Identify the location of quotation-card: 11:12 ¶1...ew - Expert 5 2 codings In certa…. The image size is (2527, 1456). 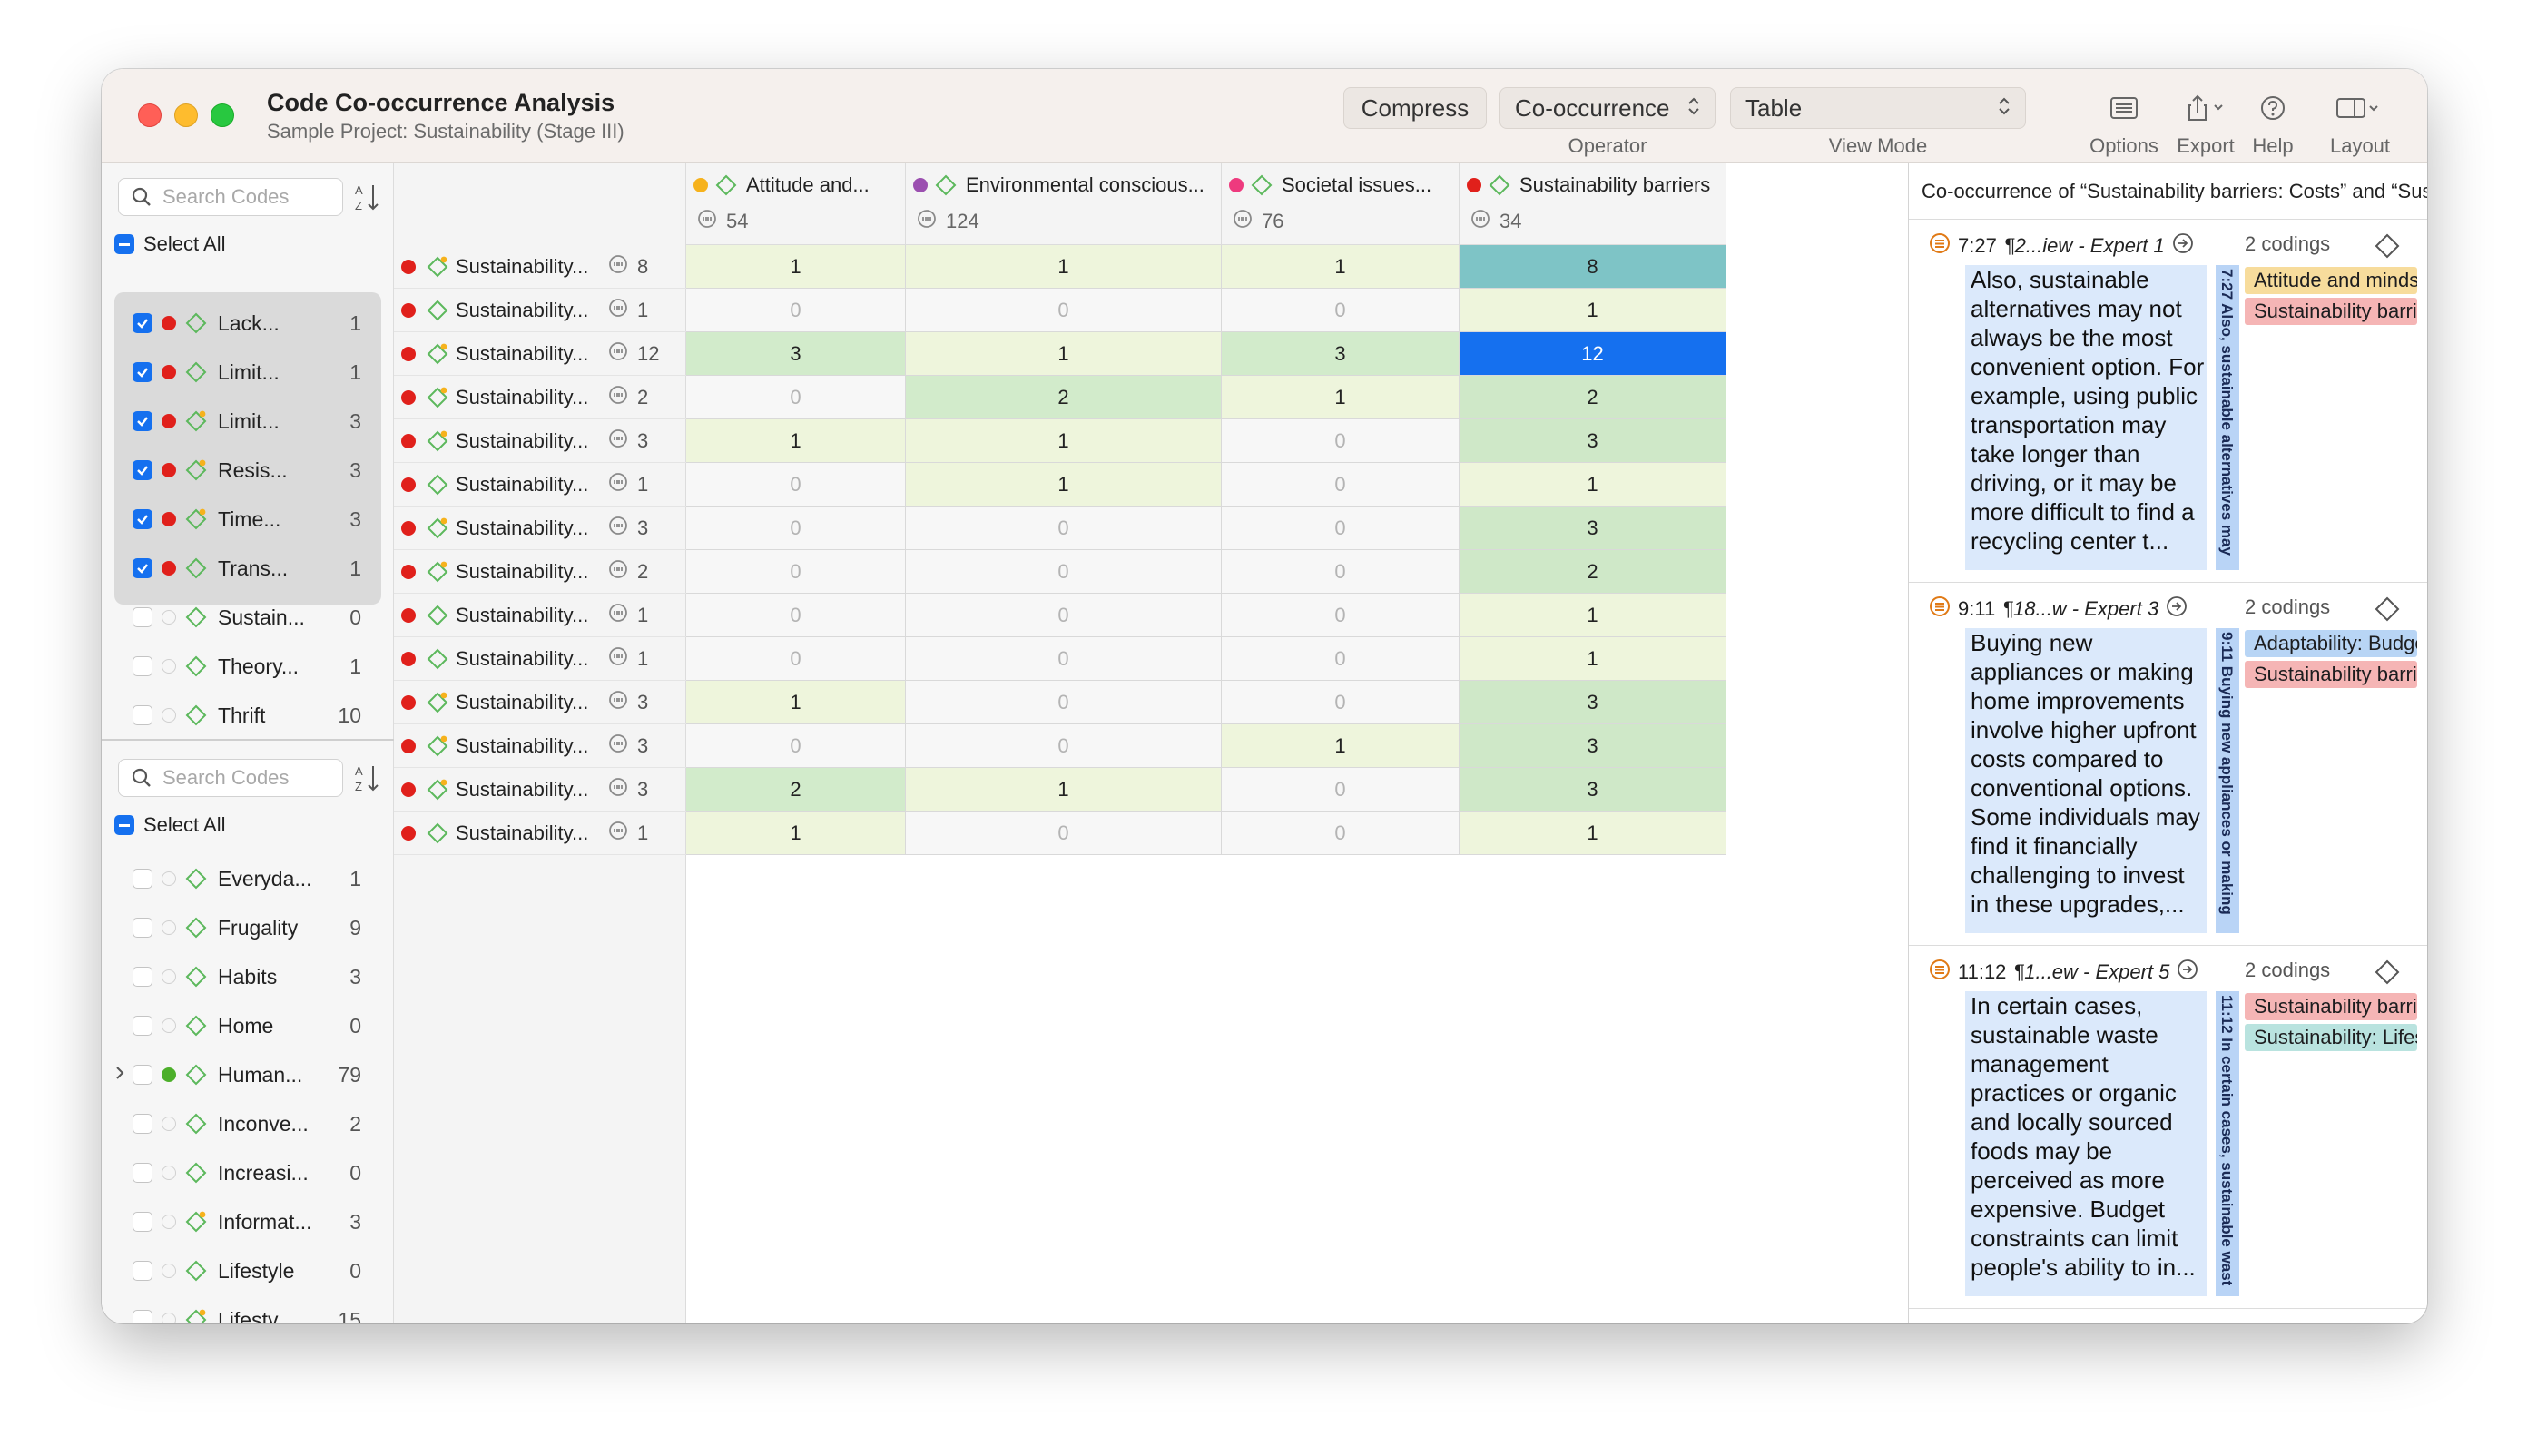
(2168, 1127).